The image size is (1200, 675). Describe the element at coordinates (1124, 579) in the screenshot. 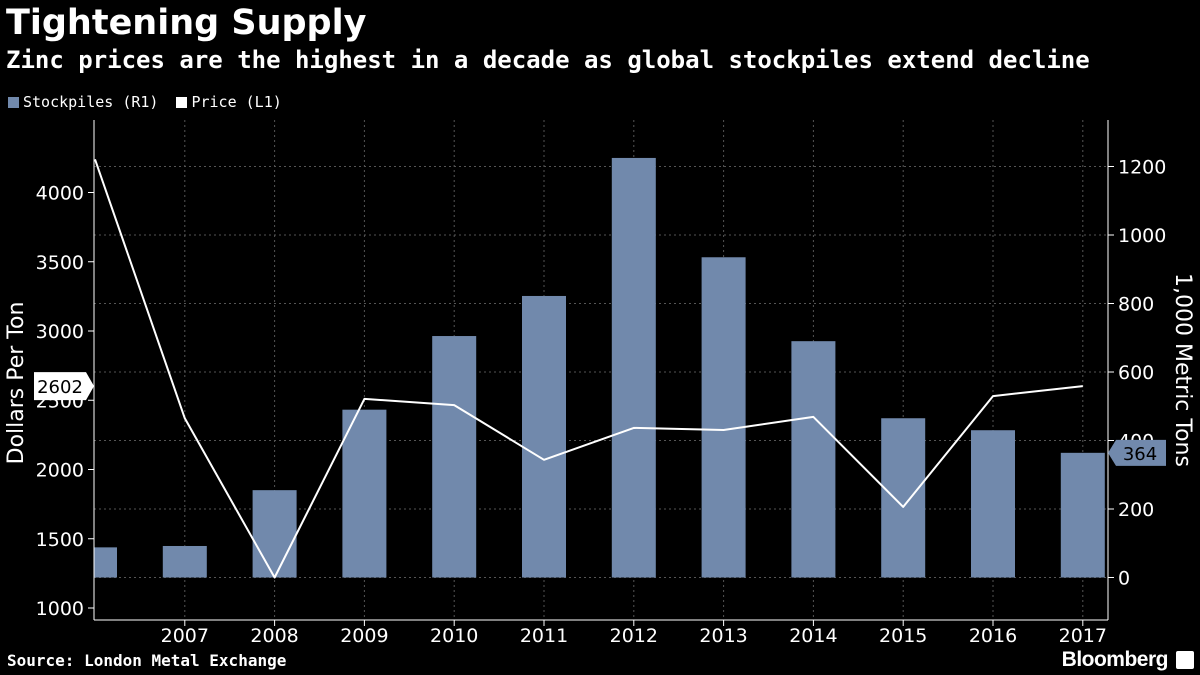

I see `right-tick-label: 0` at that location.